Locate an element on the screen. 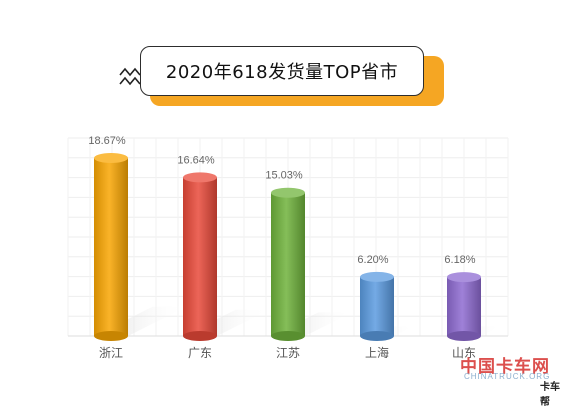 This screenshot has height=418, width=567. watermark-site: CHINATRUCK.ORG is located at coordinates (507, 376).